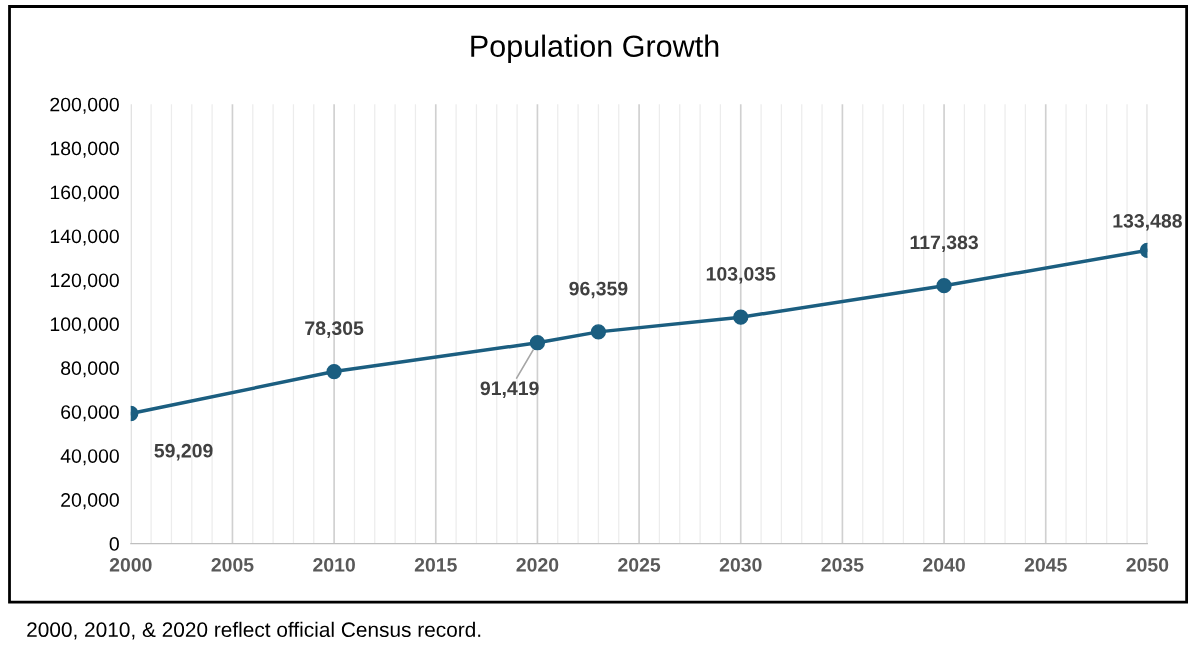 The width and height of the screenshot is (1189, 651). I want to click on y-tick-label: 120,000, so click(84, 281).